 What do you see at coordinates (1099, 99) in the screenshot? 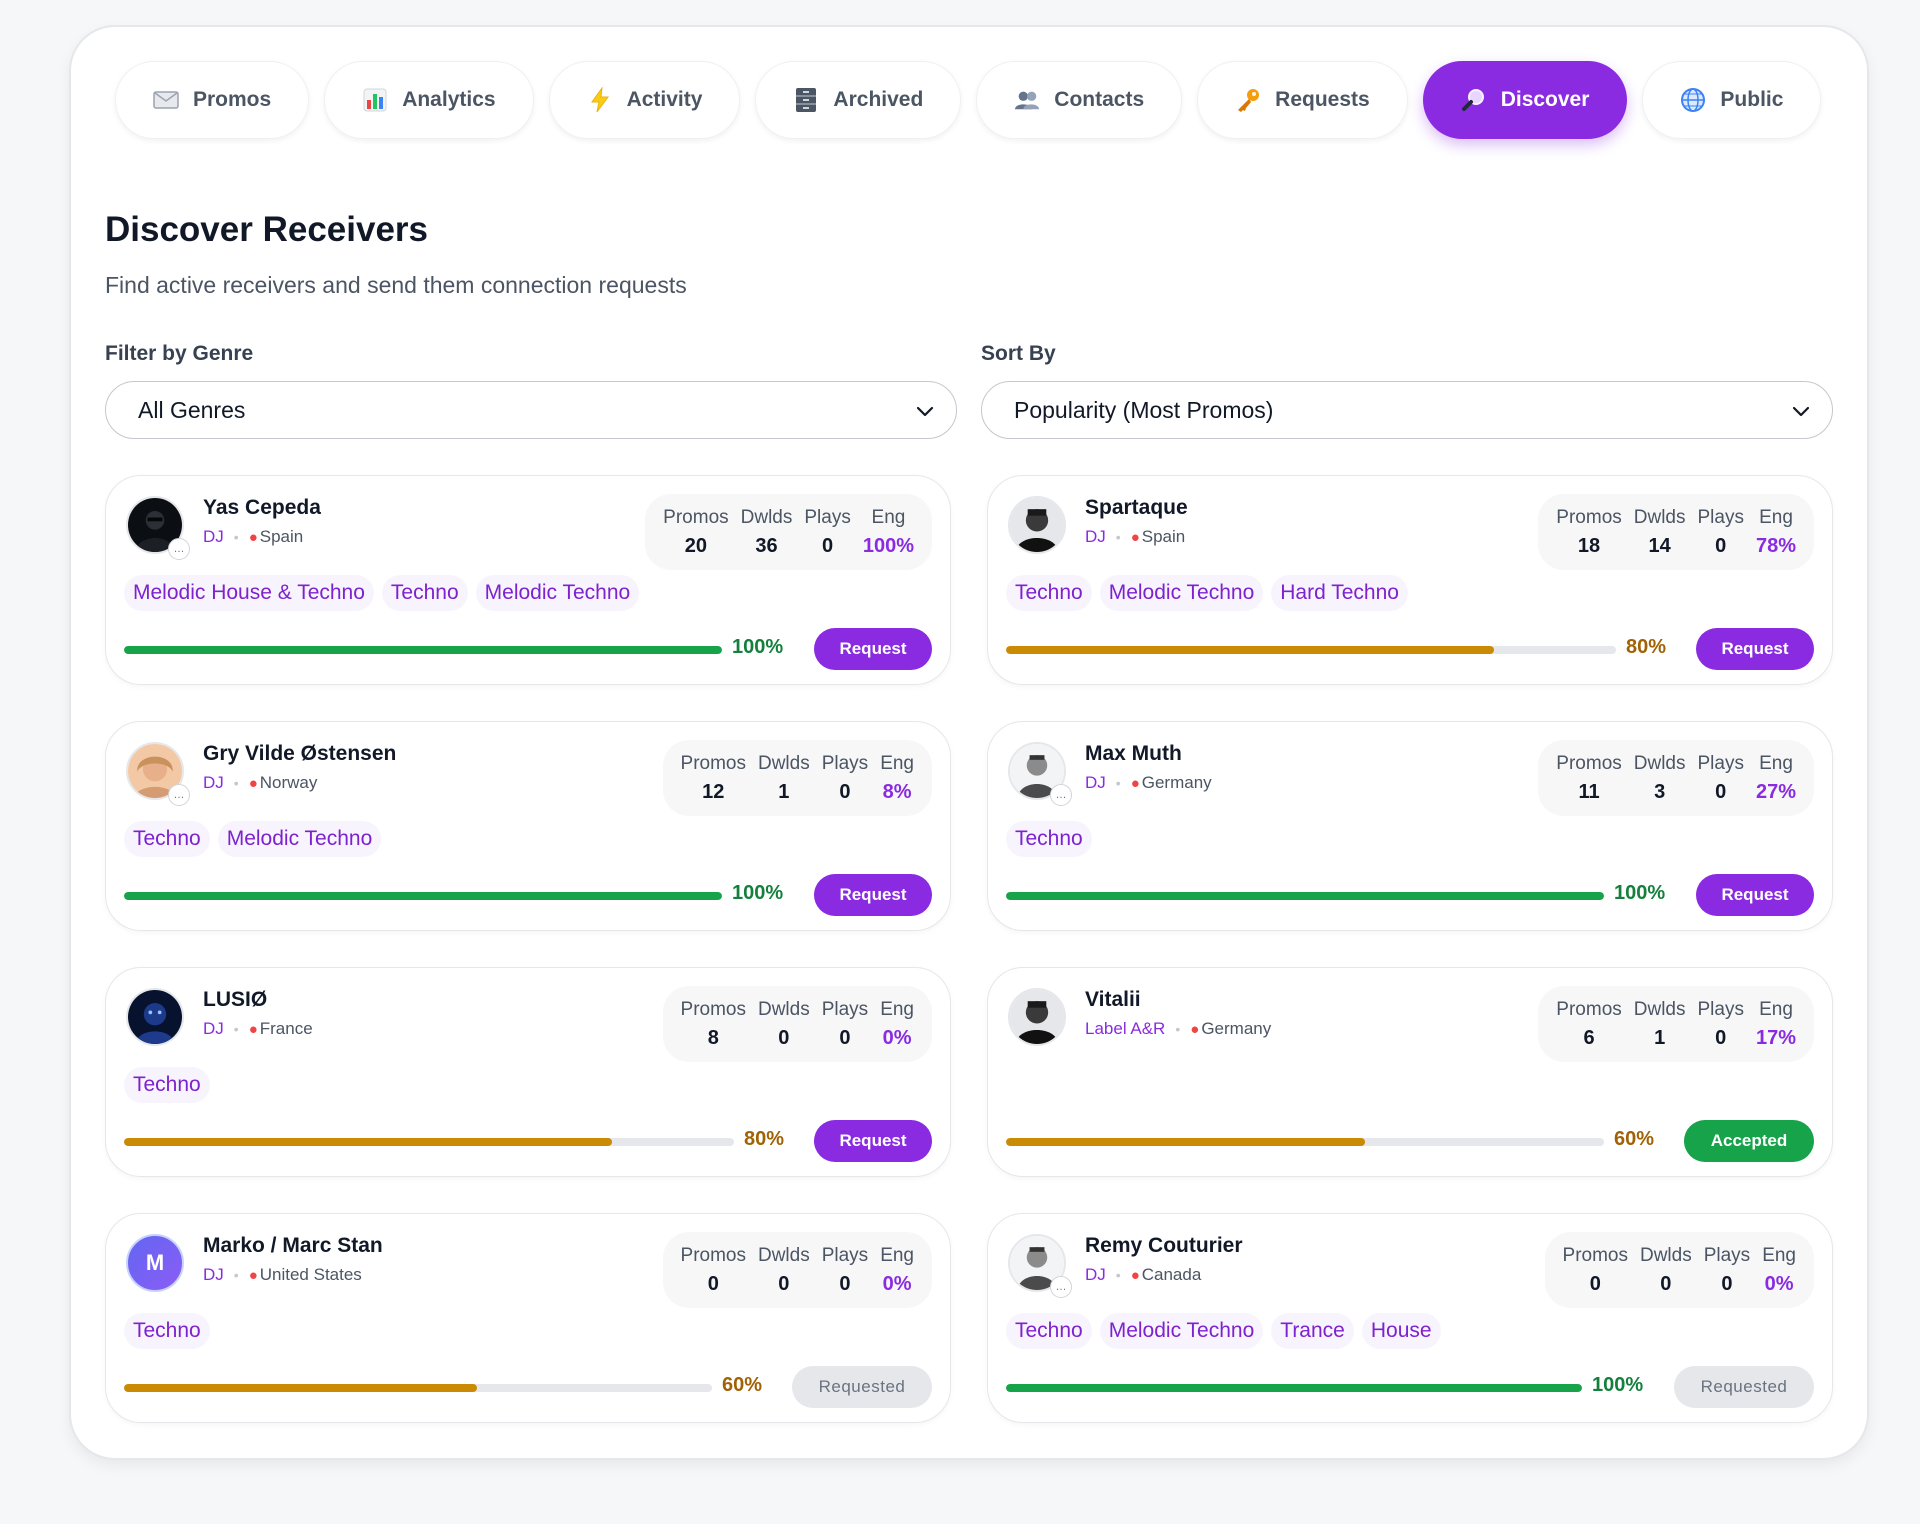
I see `tab-label: Contacts` at bounding box center [1099, 99].